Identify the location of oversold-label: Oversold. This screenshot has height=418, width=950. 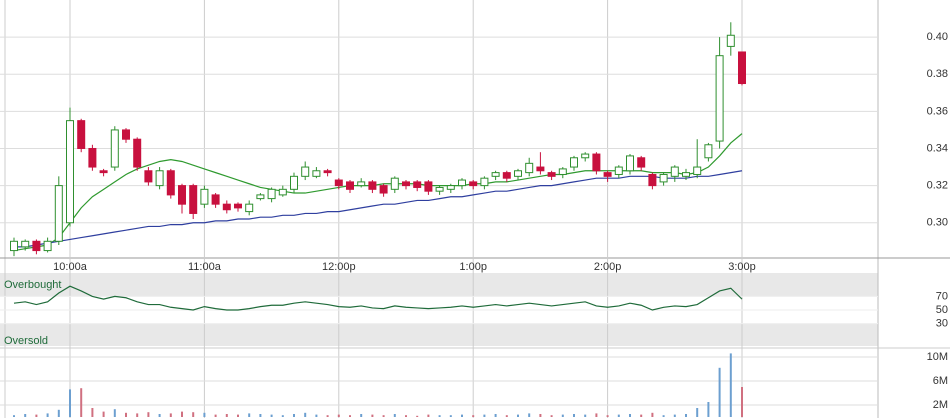
(26, 341).